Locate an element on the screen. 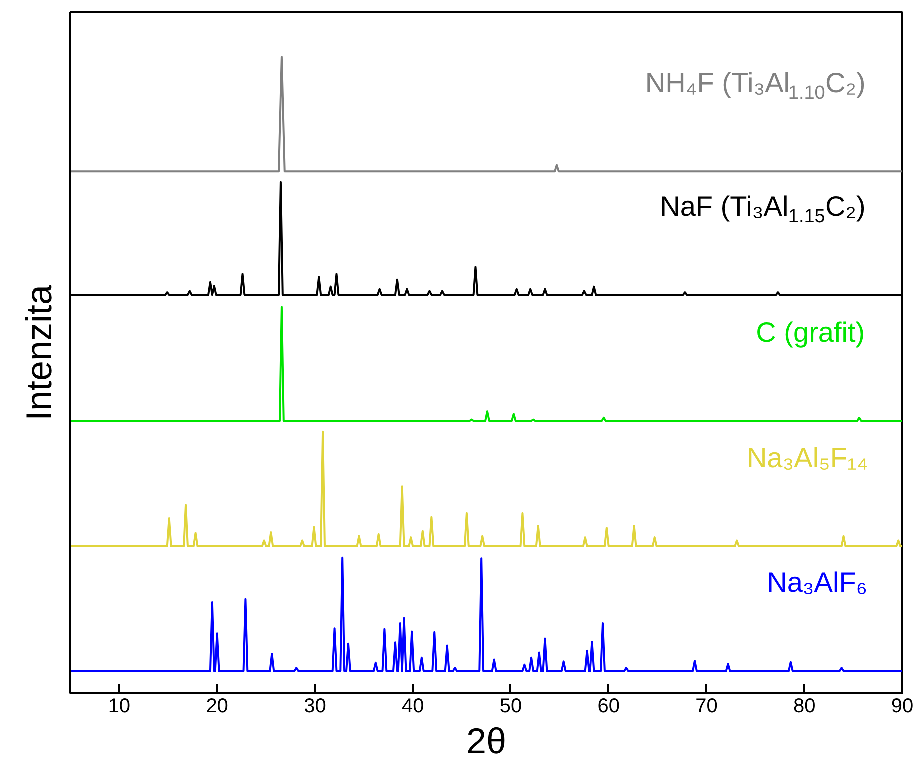 The image size is (920, 773). x-tick-label: 10 is located at coordinates (119, 707).